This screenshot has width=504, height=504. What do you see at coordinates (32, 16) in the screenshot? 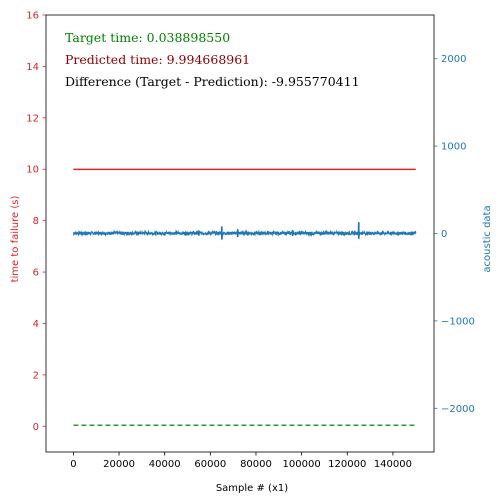
I see `y-left-tick-label: 16` at bounding box center [32, 16].